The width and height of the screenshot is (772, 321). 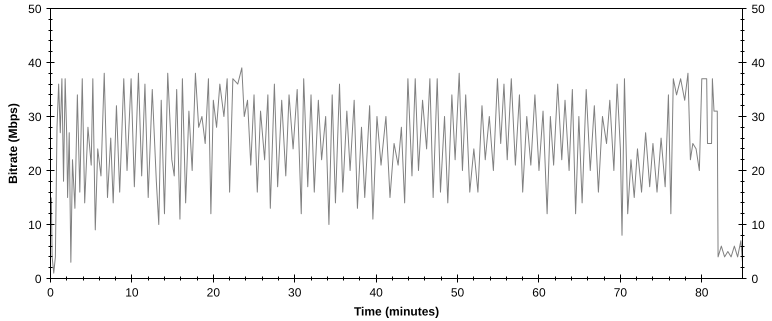 I want to click on y2-tick-label: 40, so click(x=759, y=63).